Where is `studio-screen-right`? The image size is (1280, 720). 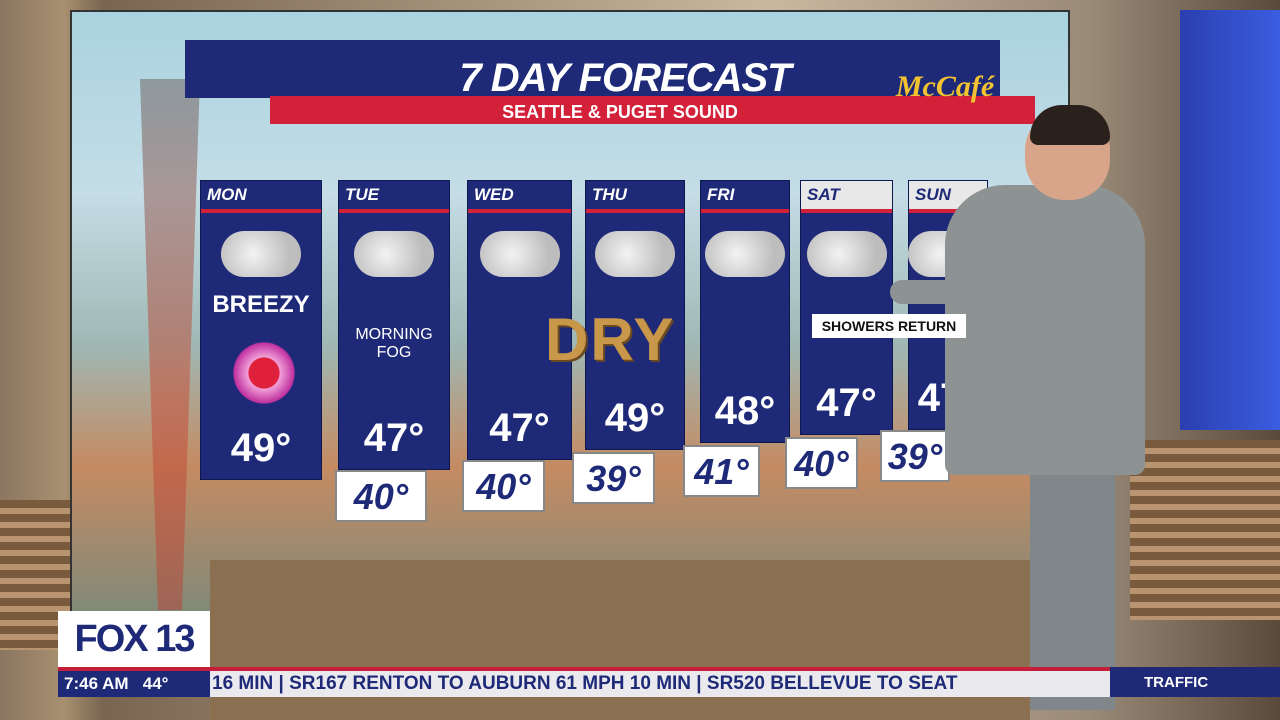
studio-screen-right is located at coordinates (1230, 220).